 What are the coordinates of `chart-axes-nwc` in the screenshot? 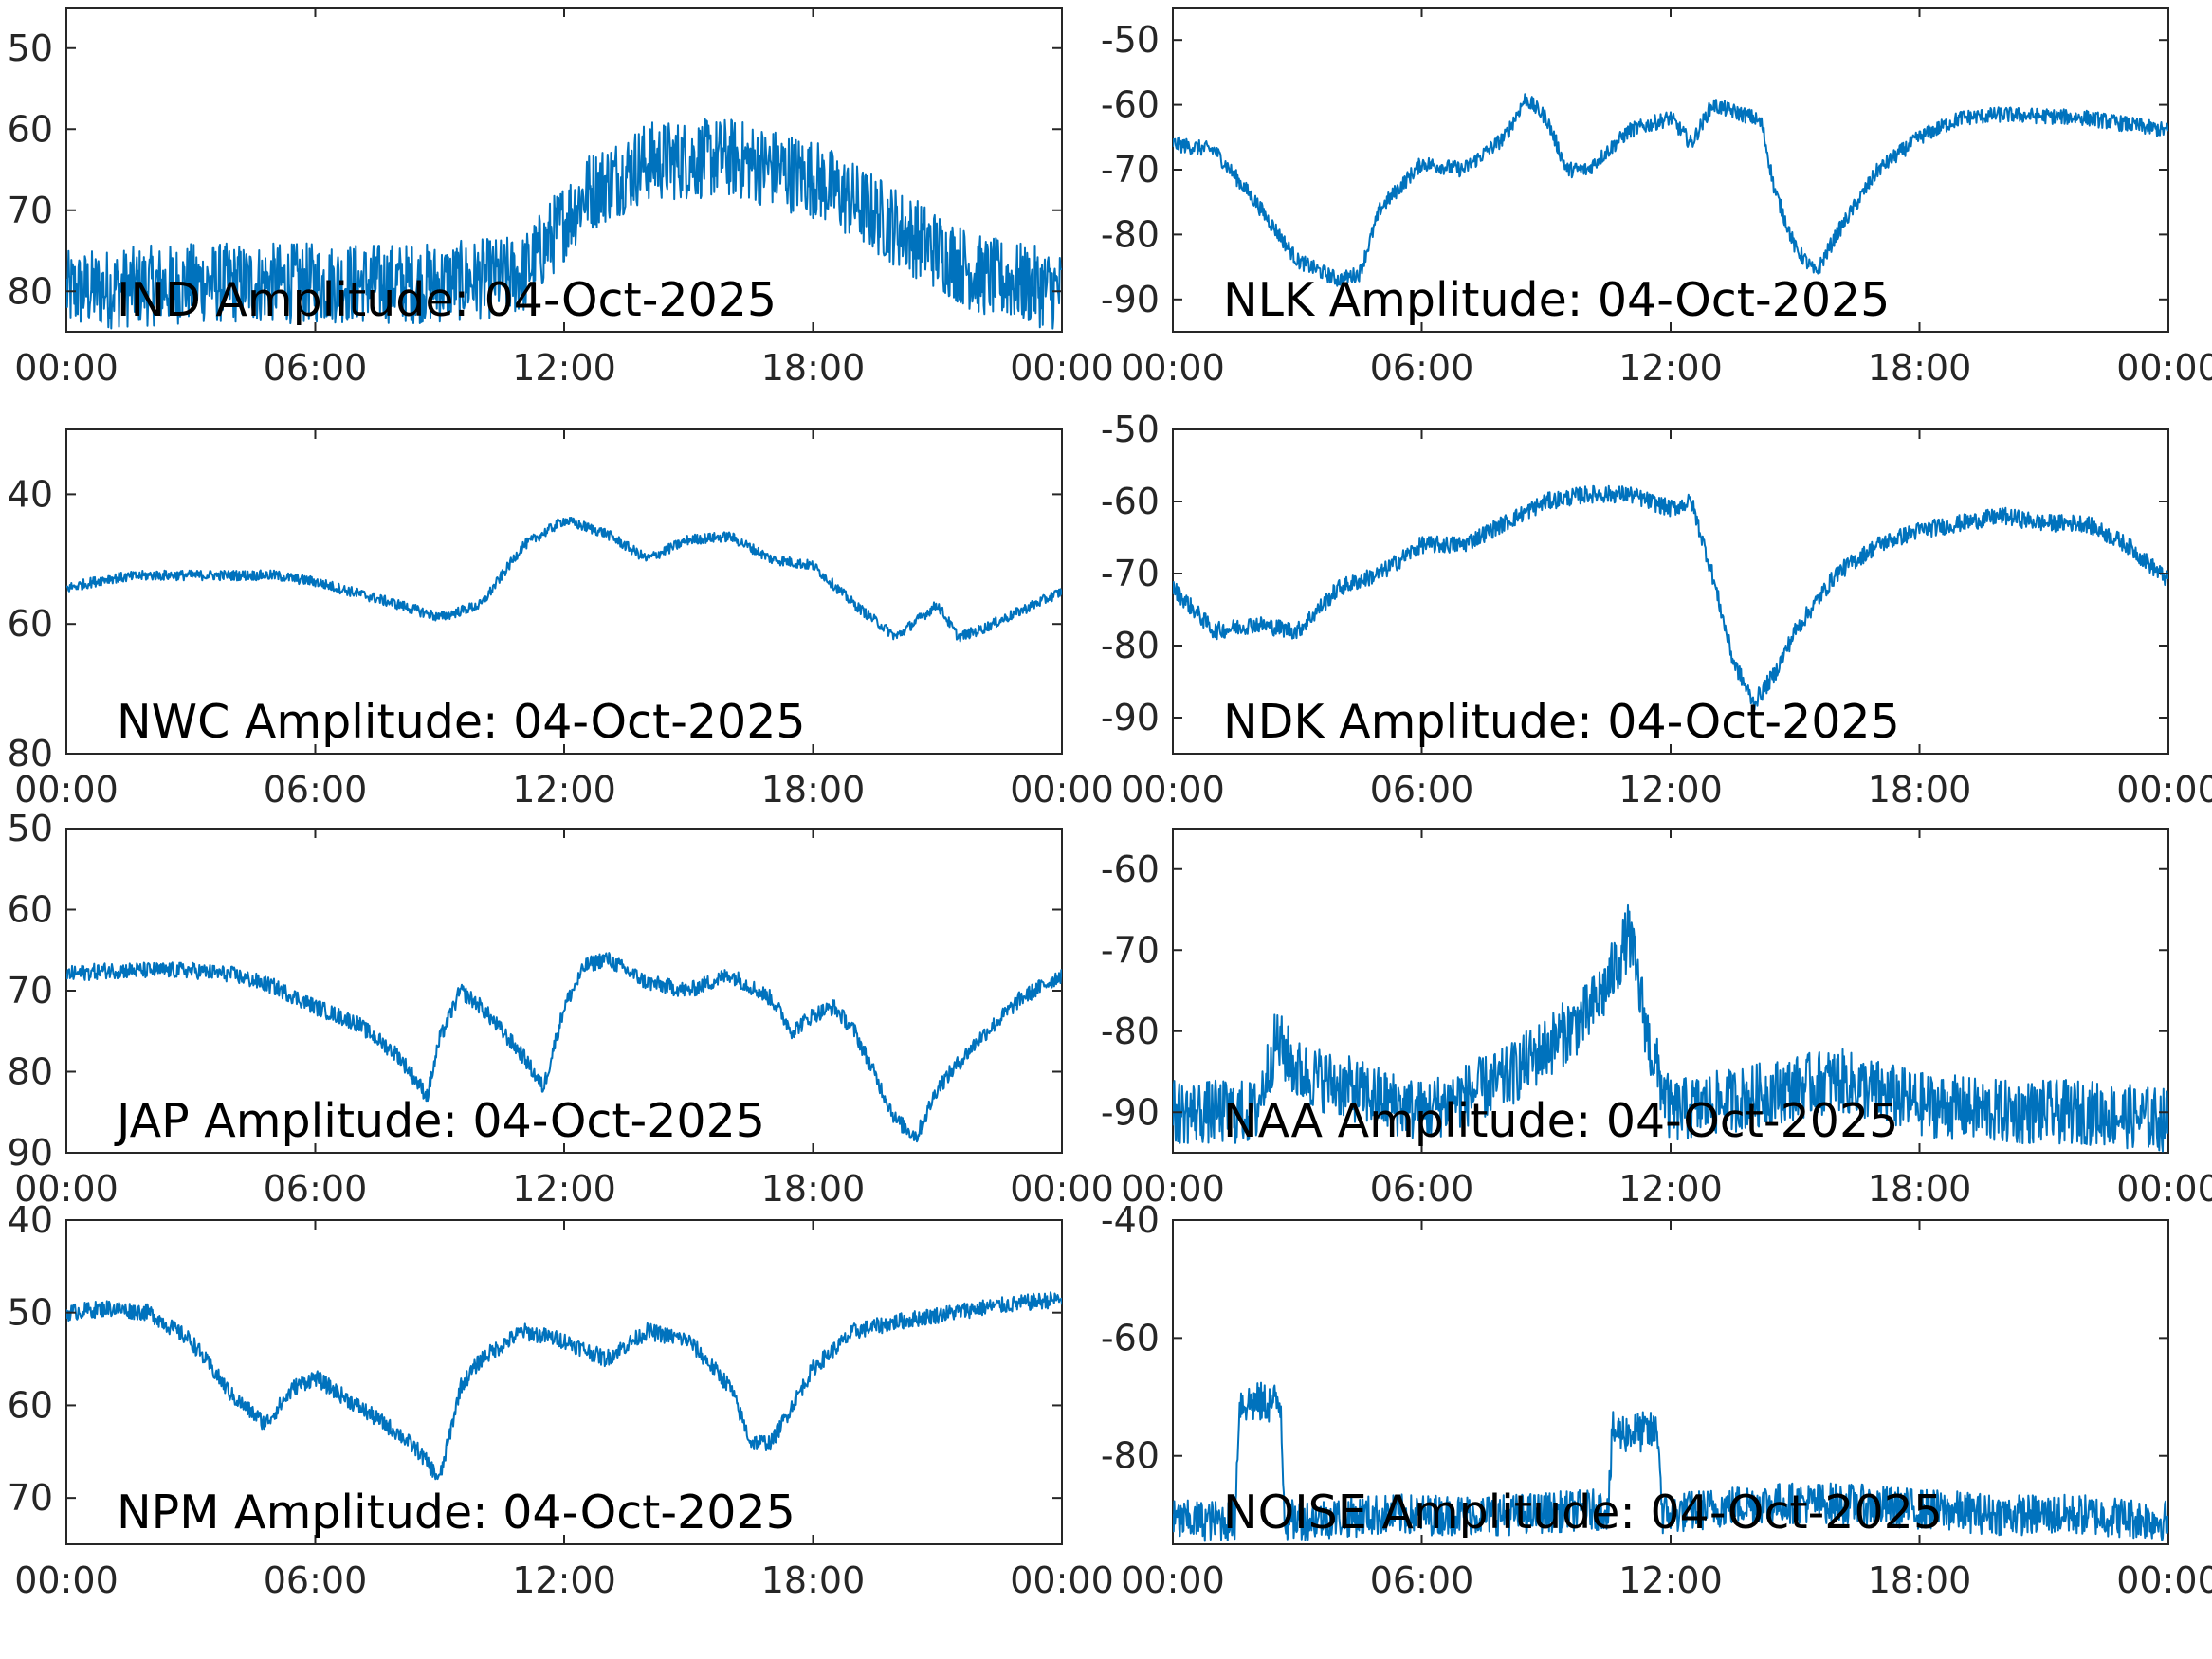 It's located at (564, 591).